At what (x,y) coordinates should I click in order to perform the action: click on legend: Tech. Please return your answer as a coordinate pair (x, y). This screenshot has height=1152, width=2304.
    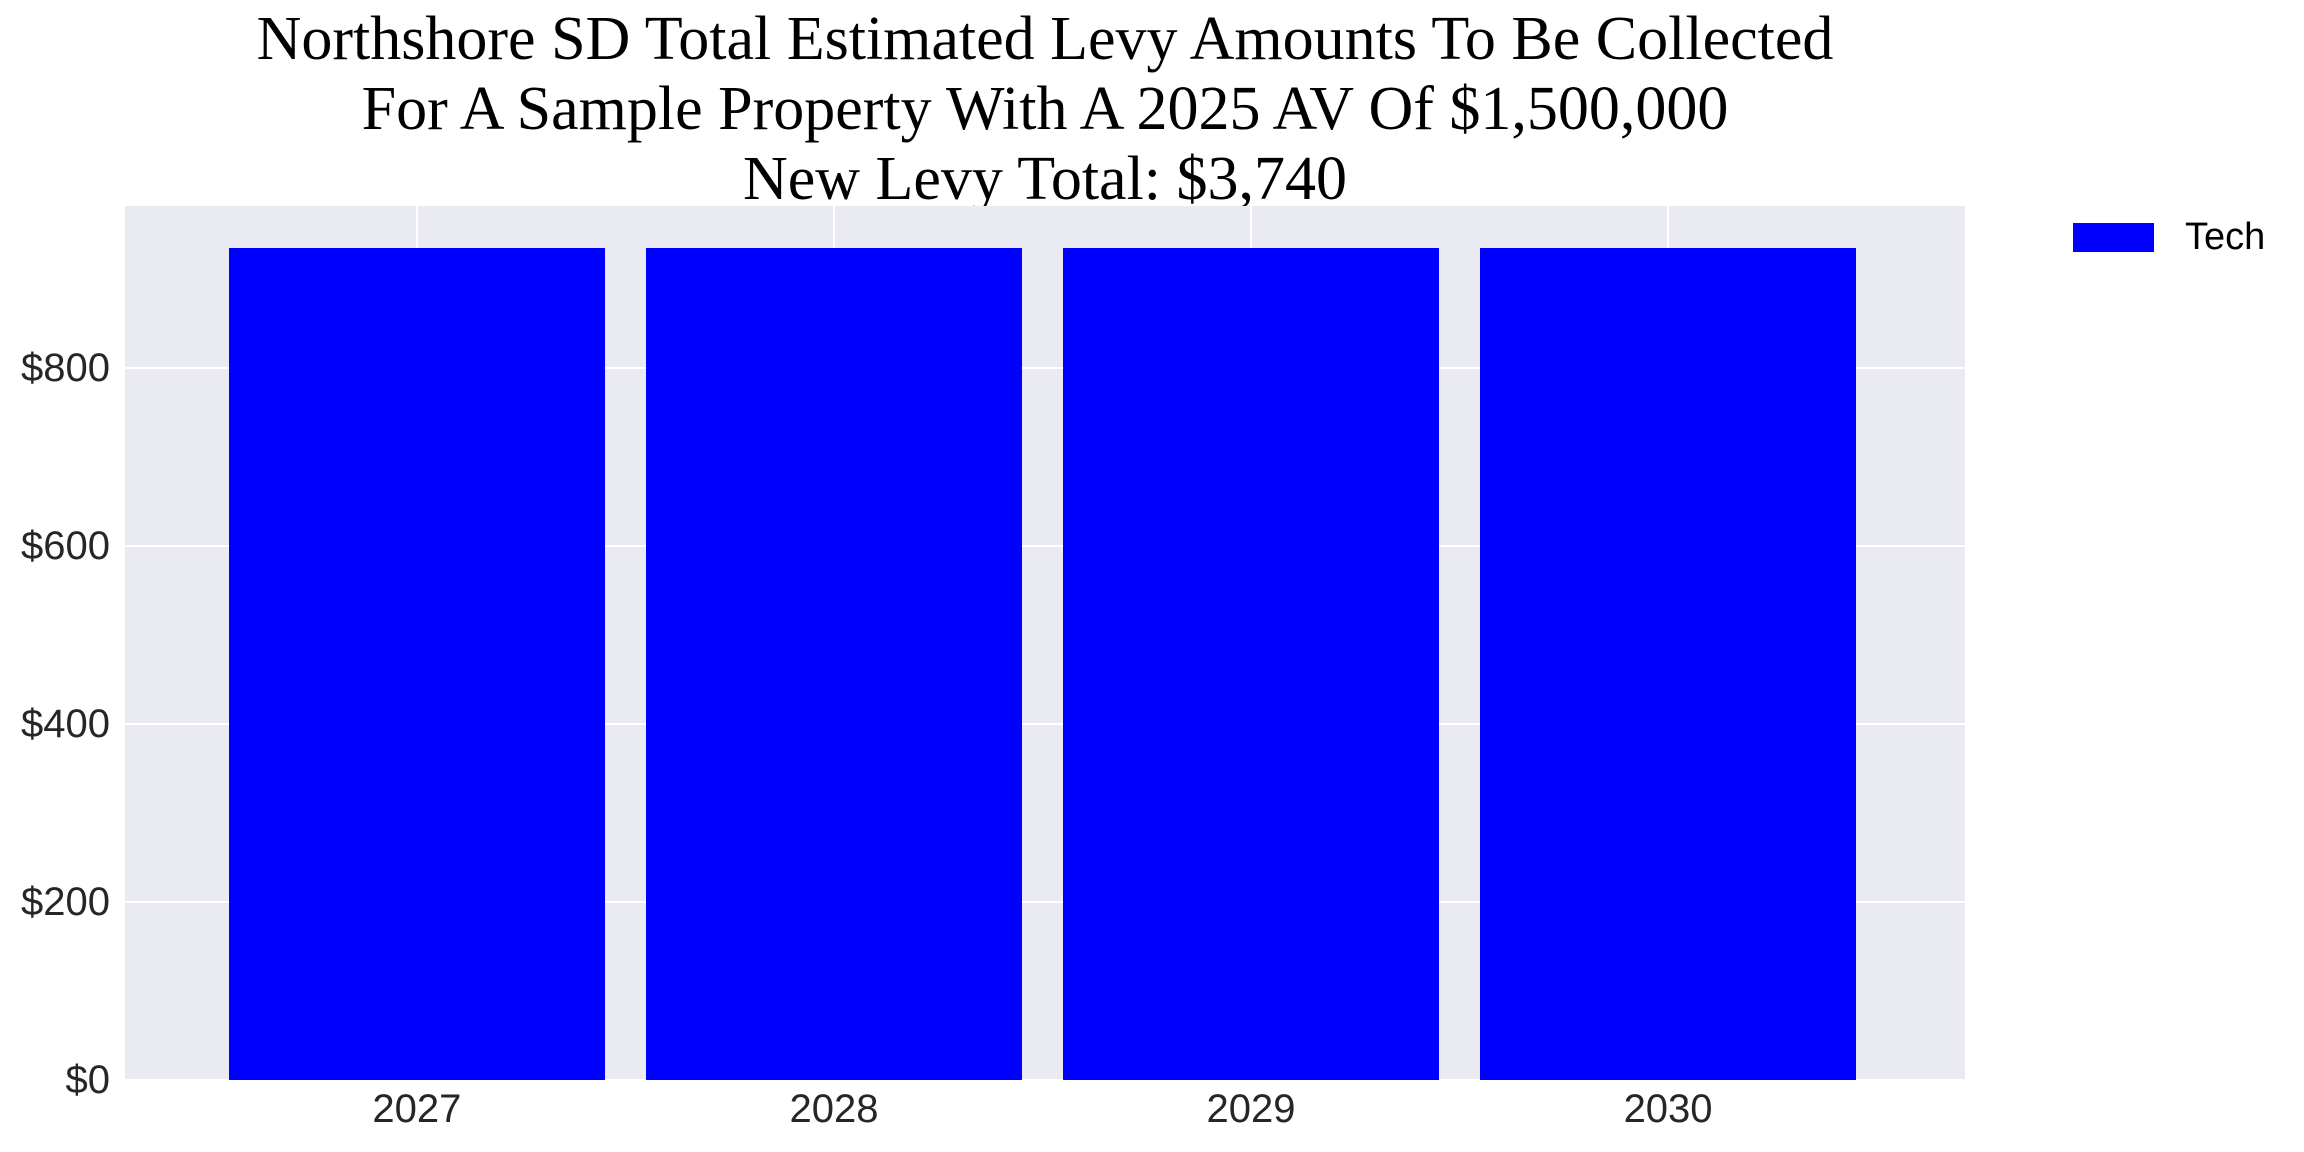
    Looking at the image, I should click on (2169, 237).